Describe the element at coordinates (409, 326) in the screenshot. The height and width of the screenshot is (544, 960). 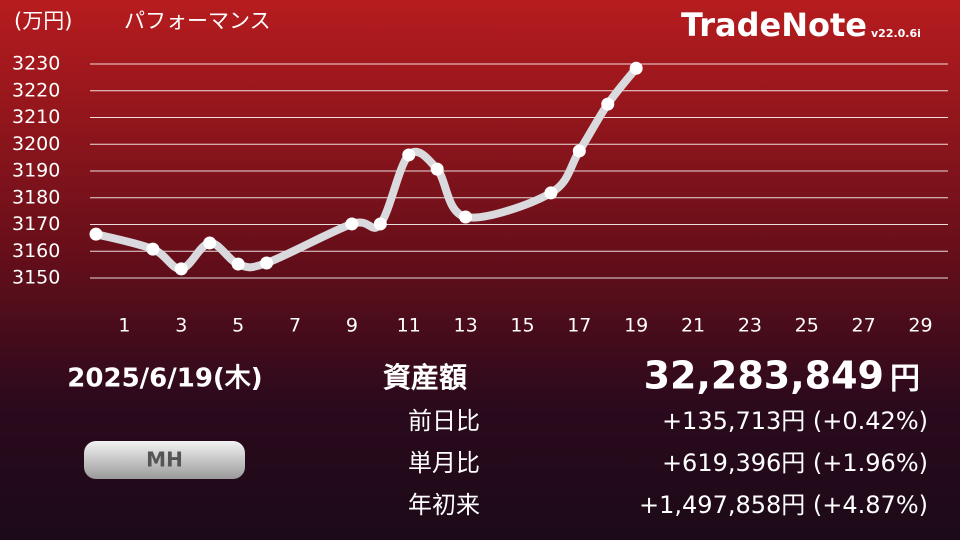
I see `x-tick-label: 11` at that location.